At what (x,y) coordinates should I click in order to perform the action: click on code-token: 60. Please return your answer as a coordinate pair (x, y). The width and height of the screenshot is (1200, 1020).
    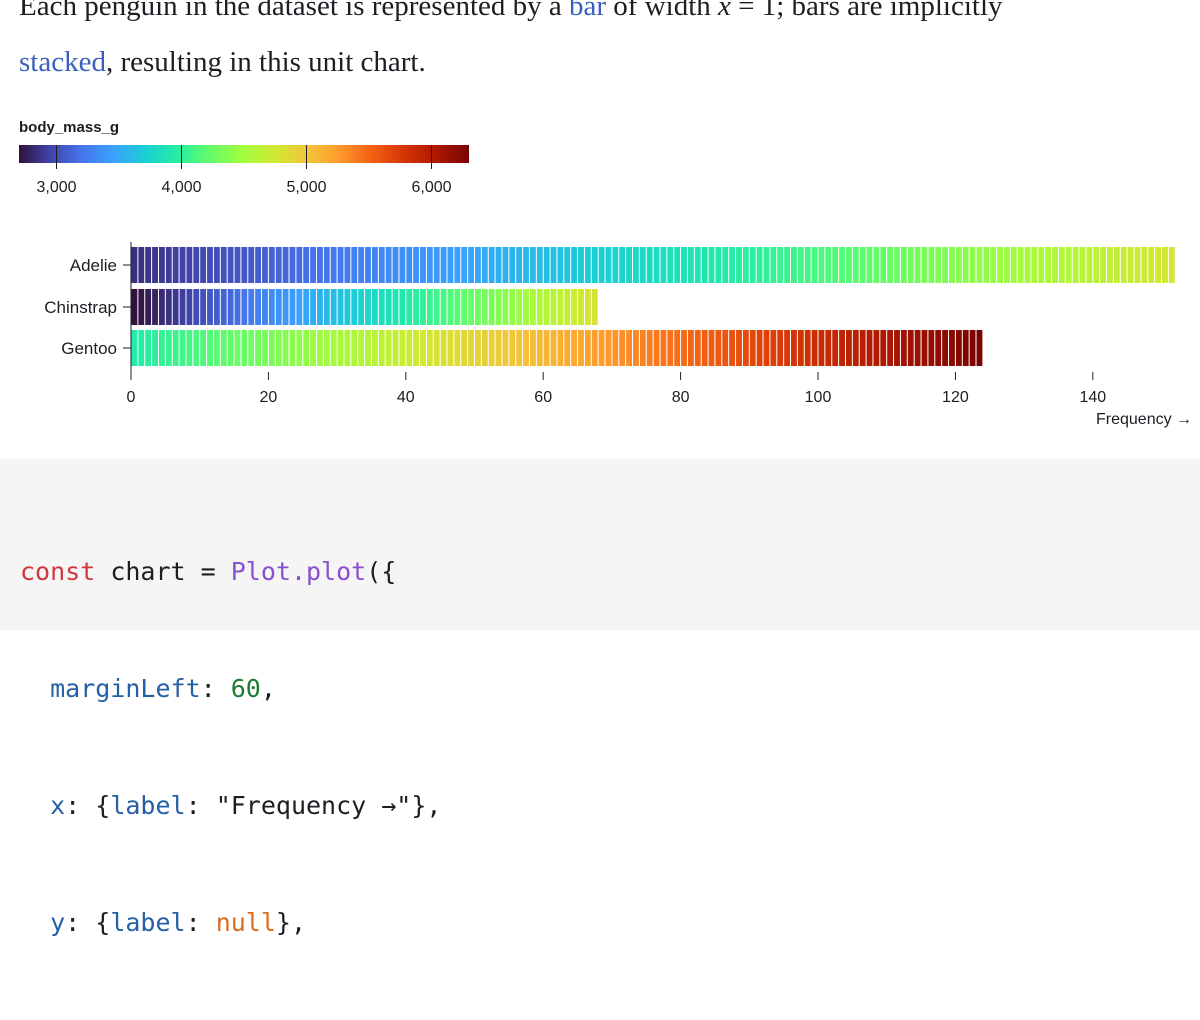
    Looking at the image, I should click on (245, 688).